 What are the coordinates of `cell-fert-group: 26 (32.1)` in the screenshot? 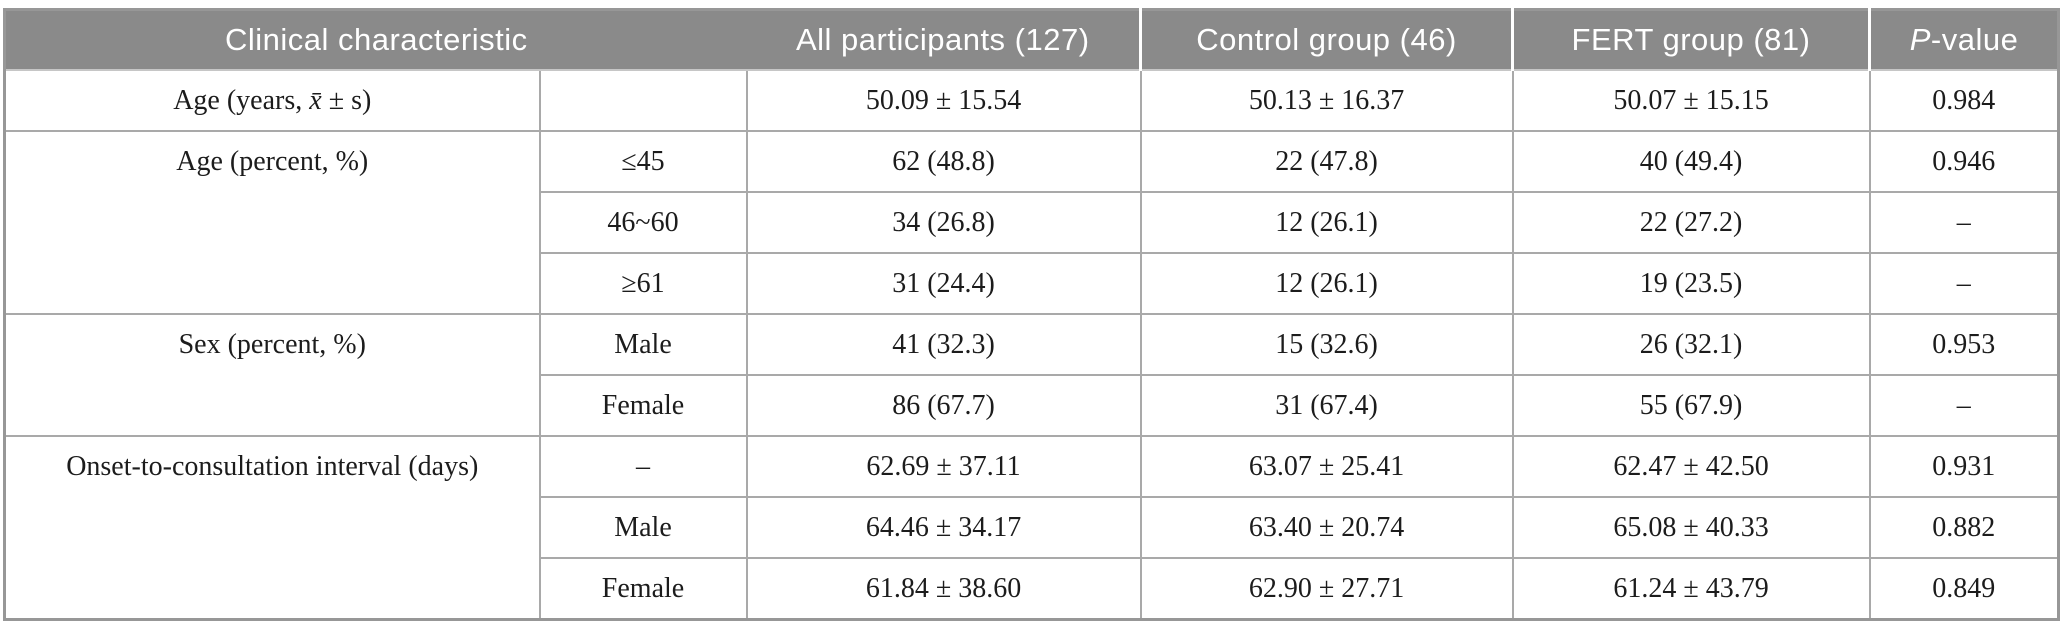 It's located at (1691, 344).